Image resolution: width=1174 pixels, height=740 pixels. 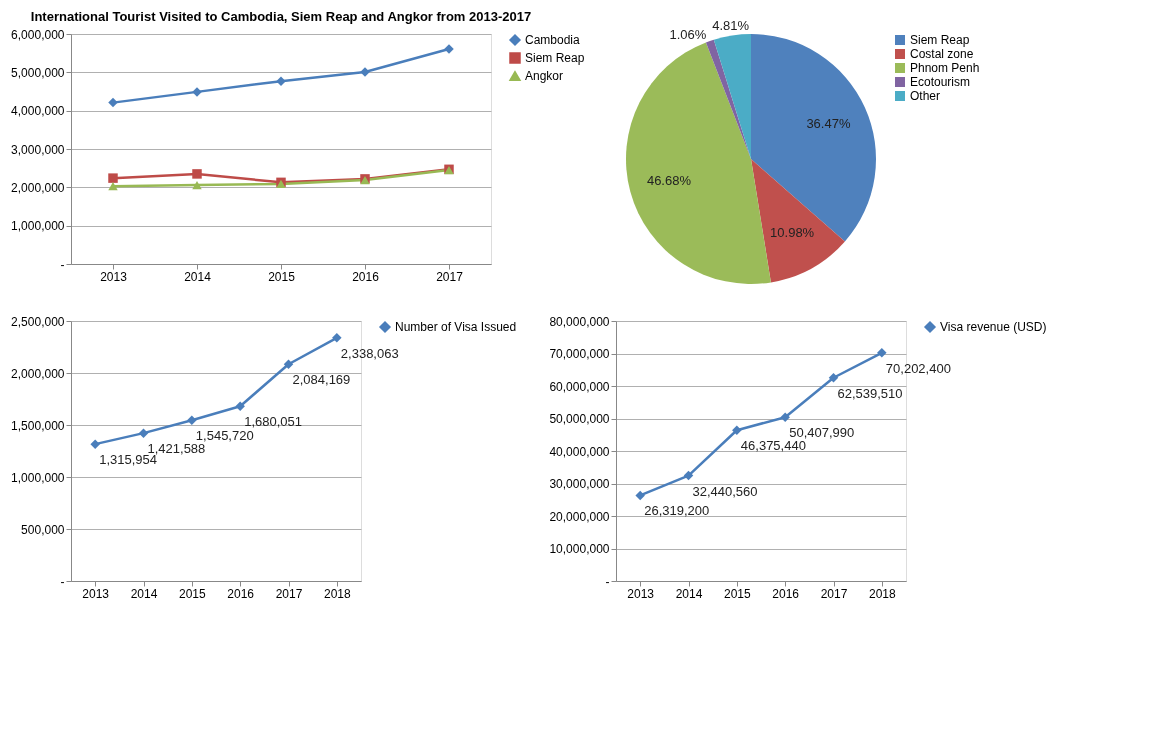 I want to click on data-label: 1,680,051, so click(x=273, y=422).